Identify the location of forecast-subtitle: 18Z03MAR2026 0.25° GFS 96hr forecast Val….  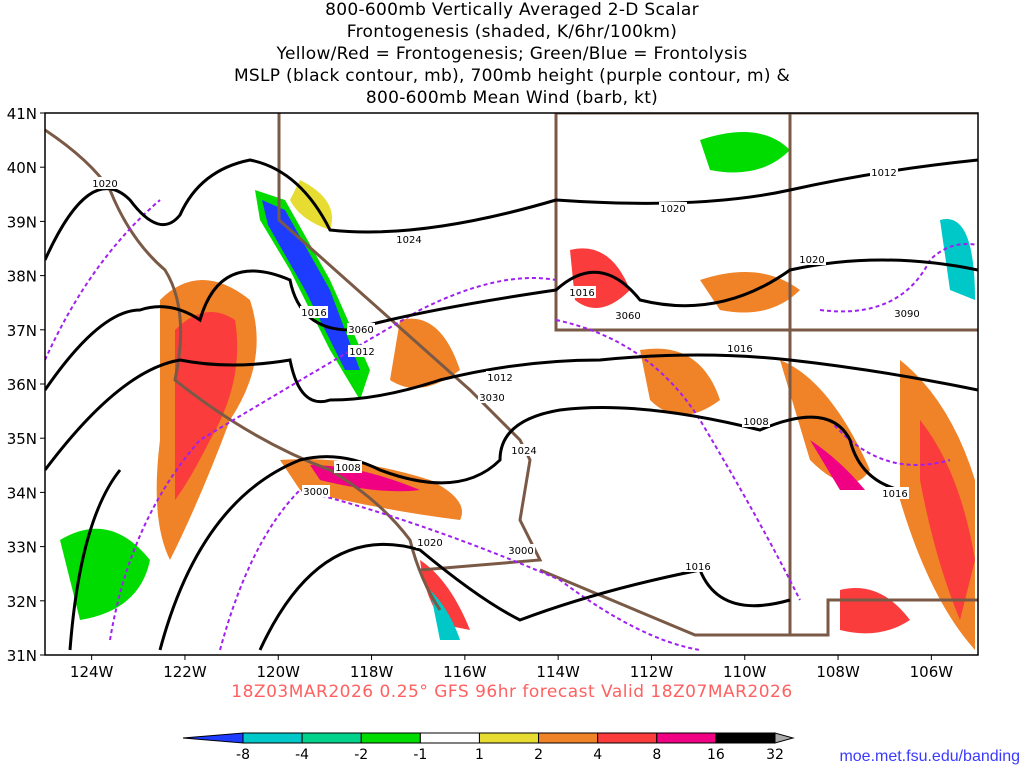
(512, 692).